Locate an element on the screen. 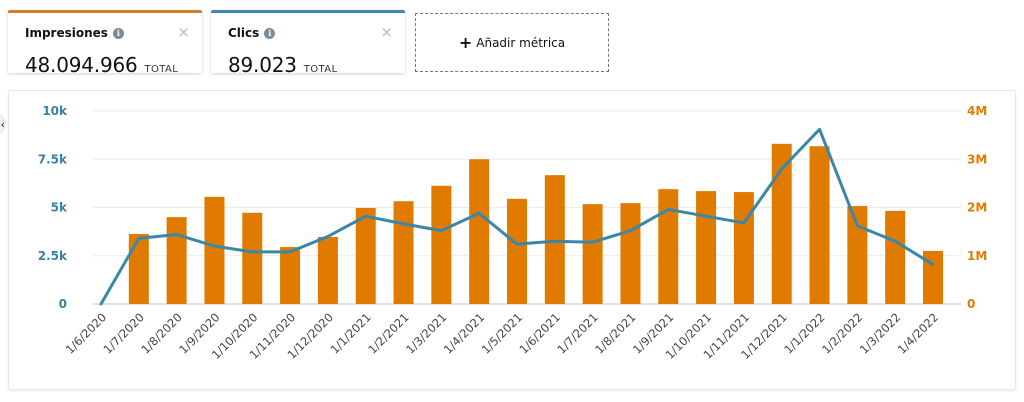  y-right-tick: 3M is located at coordinates (977, 159).